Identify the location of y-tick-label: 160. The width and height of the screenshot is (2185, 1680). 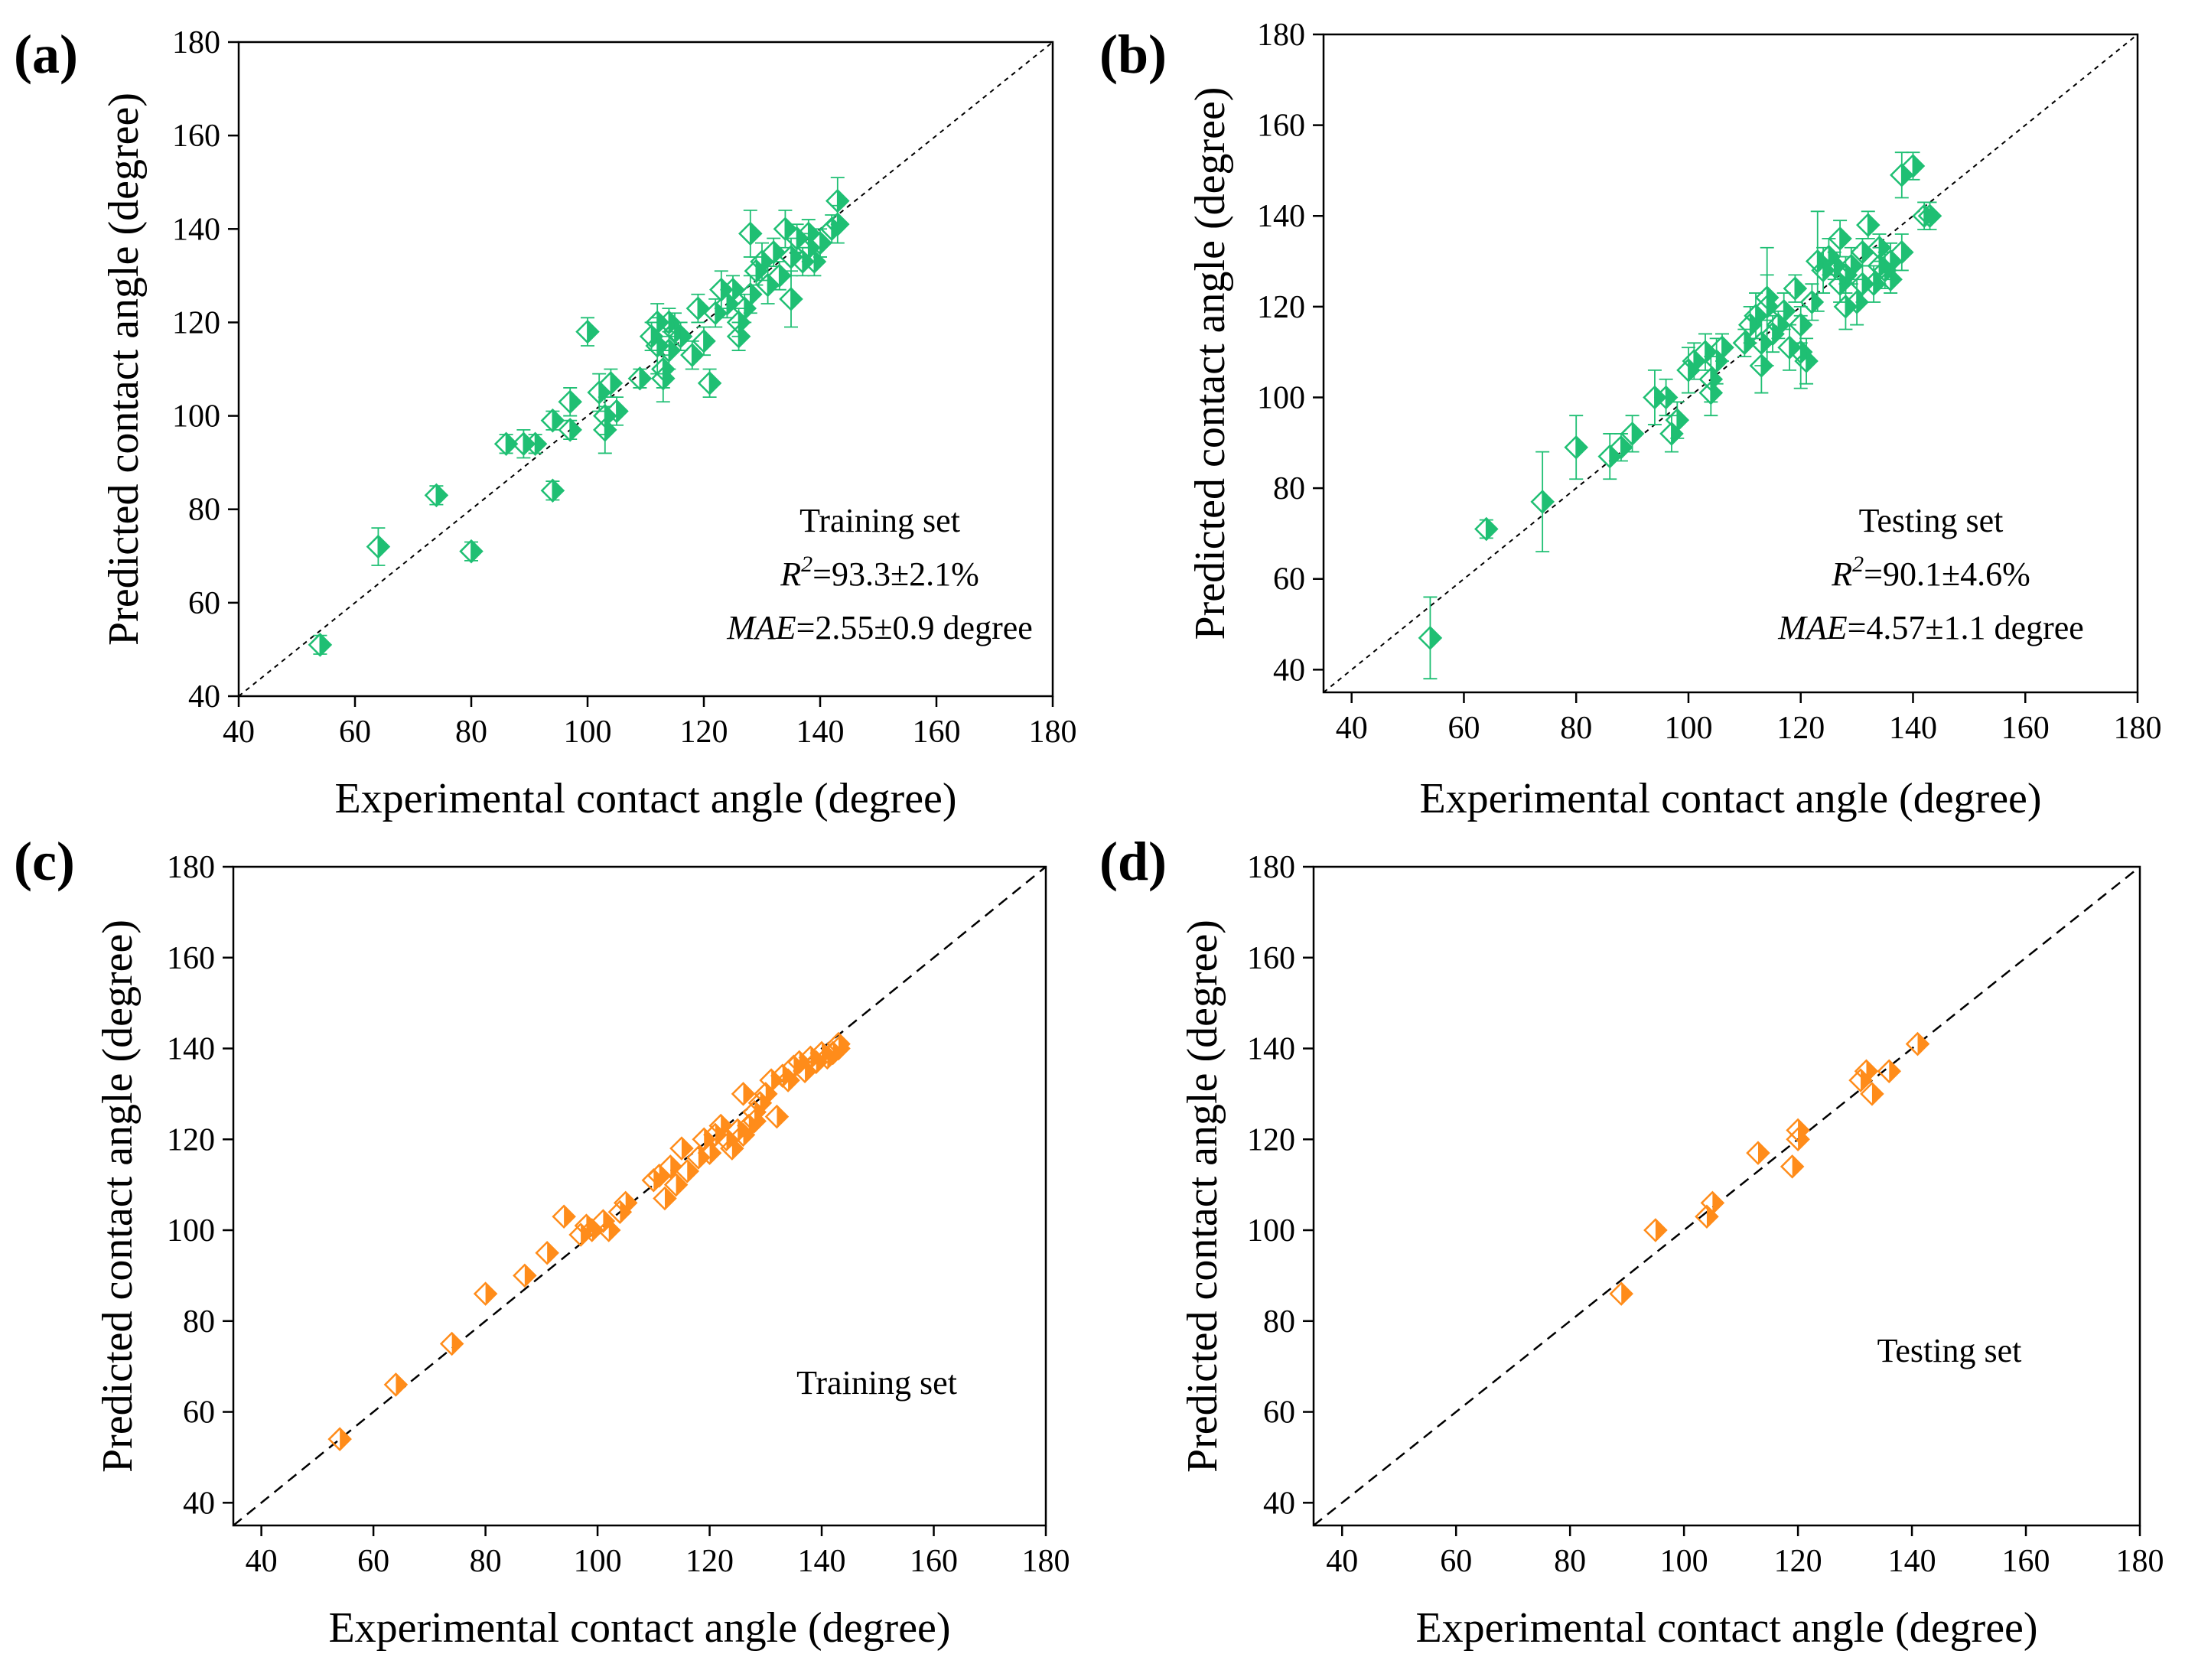
(196, 136).